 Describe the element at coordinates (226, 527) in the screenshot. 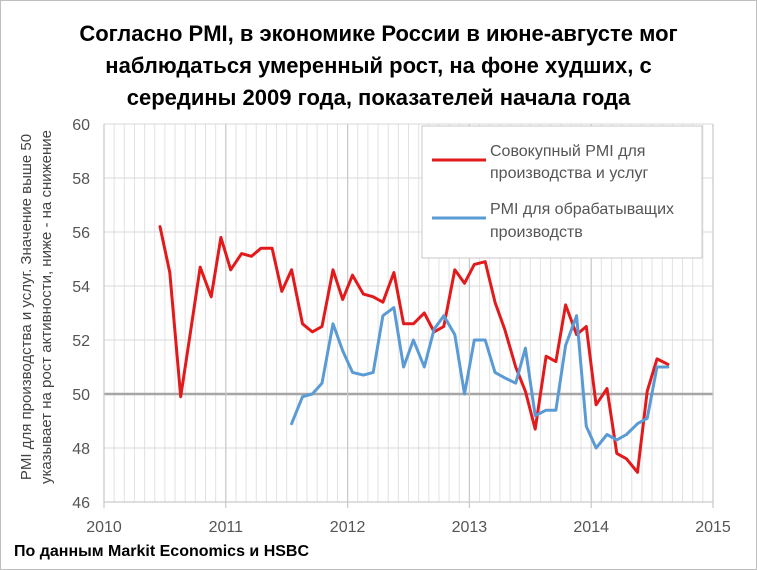

I see `x-tick-label: 2011` at that location.